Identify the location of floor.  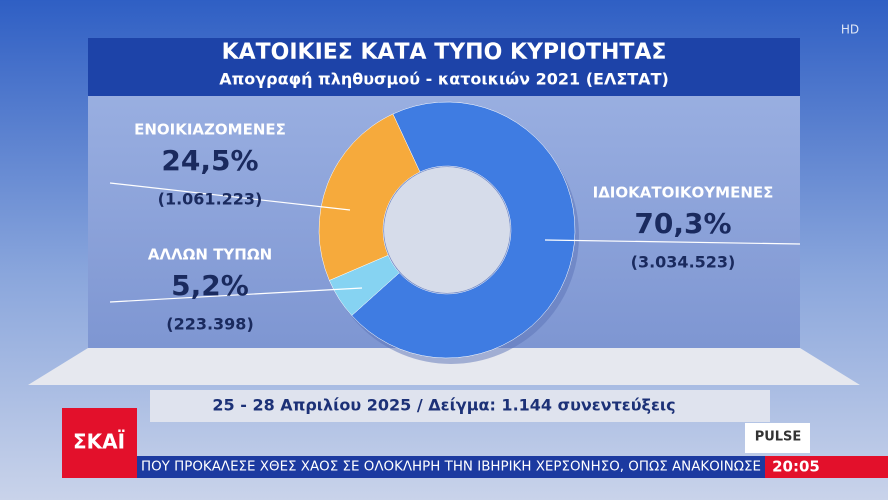
(444, 366).